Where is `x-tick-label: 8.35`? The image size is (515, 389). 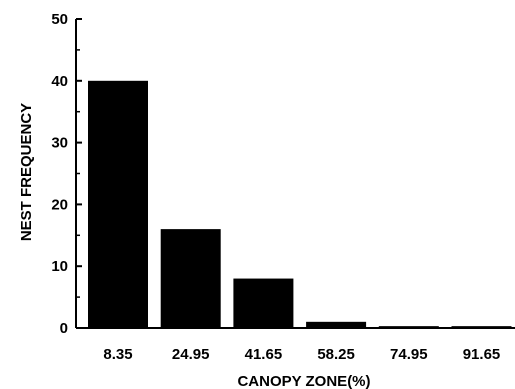
x-tick-label: 8.35 is located at coordinates (117, 354).